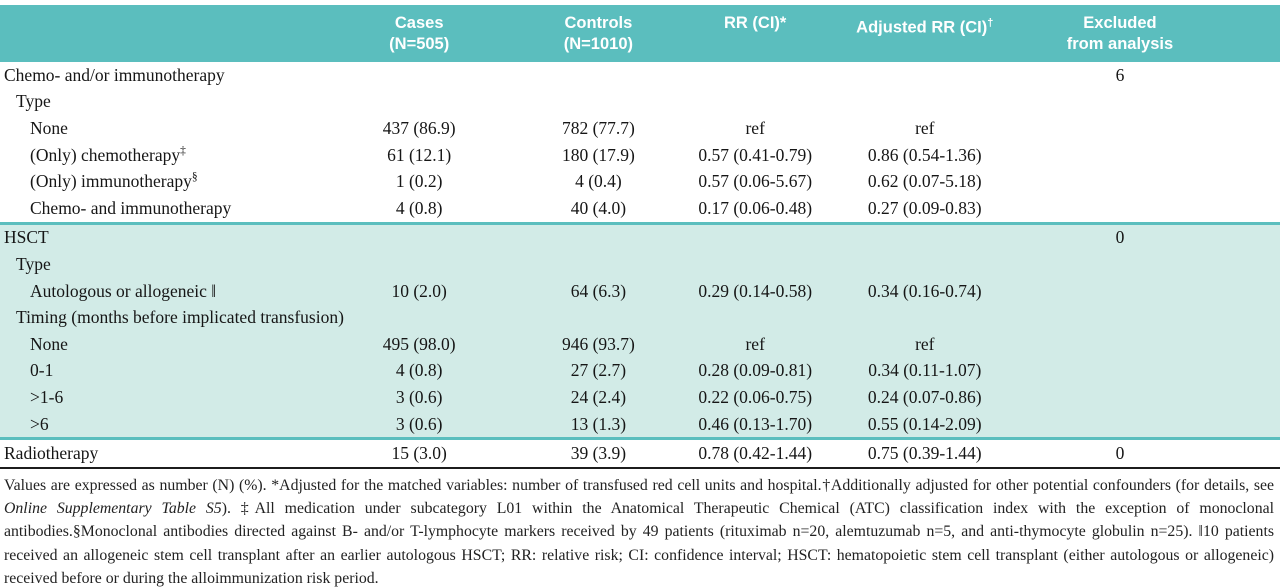 The image size is (1280, 588). Describe the element at coordinates (598, 23) in the screenshot. I see `header-controls-line1: Controls` at that location.